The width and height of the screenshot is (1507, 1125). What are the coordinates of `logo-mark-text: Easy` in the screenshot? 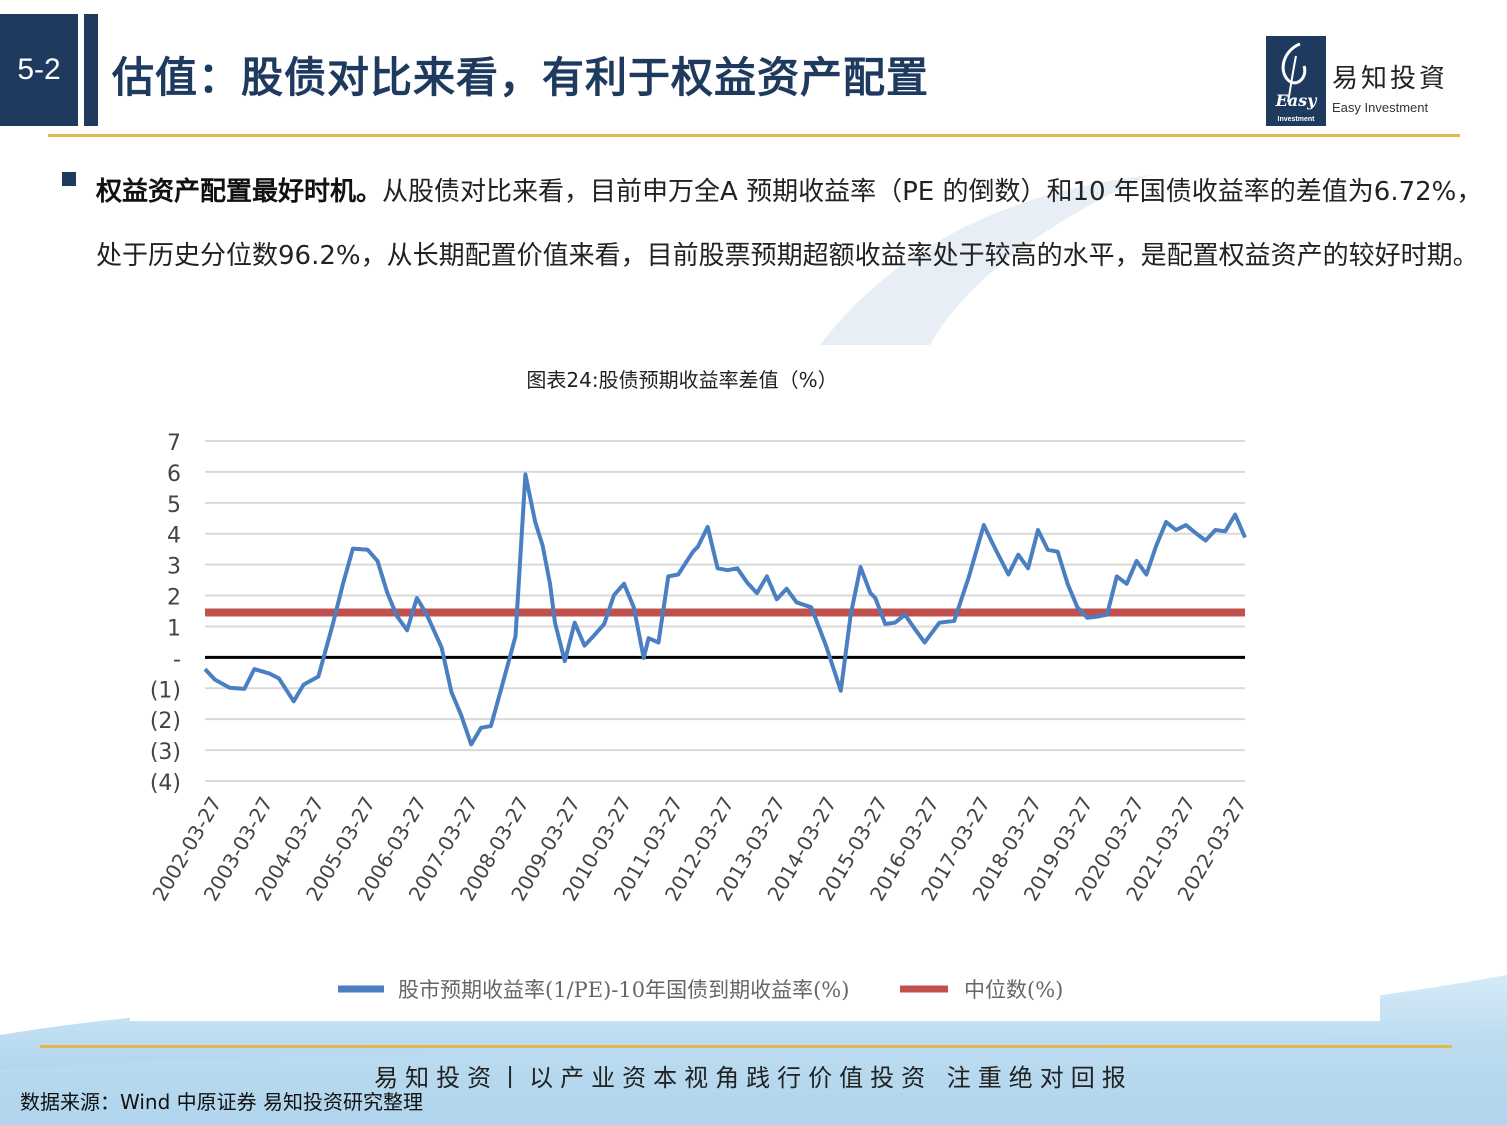 It's located at (1297, 100).